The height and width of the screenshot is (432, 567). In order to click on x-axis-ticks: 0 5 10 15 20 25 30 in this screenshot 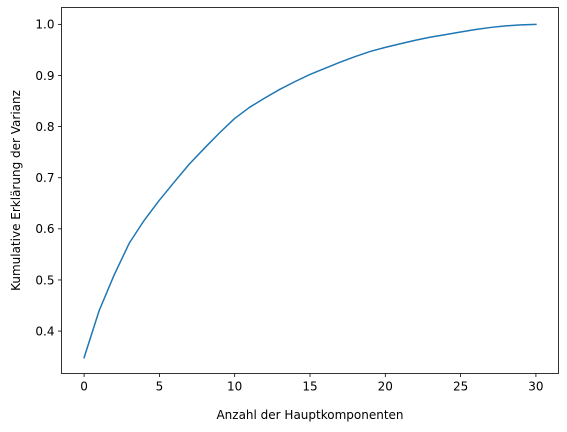, I will do `click(312, 383)`.